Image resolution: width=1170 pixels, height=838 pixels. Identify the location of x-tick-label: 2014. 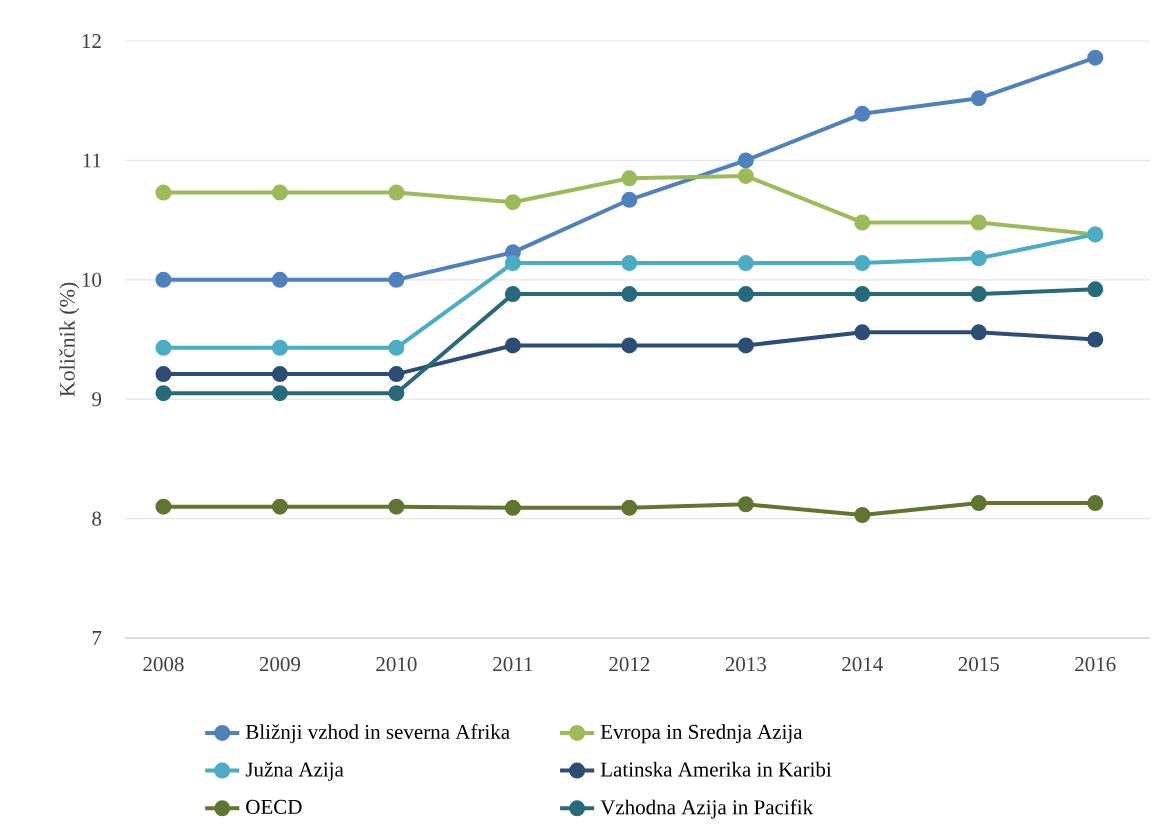
(862, 664).